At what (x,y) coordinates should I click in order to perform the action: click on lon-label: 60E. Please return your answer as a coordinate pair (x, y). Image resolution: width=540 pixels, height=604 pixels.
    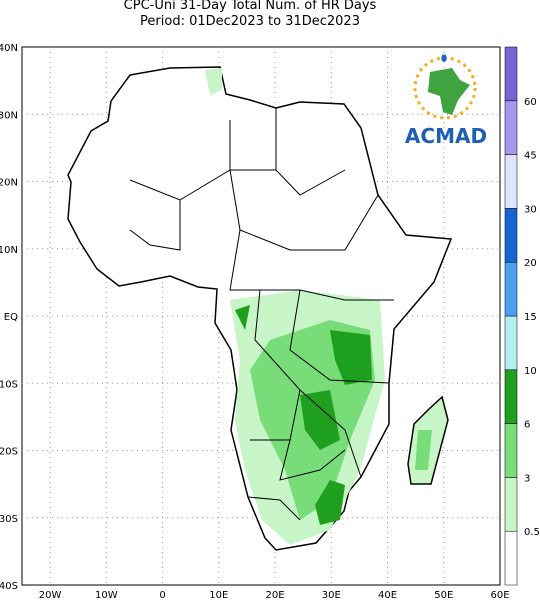
    Looking at the image, I should click on (499, 595).